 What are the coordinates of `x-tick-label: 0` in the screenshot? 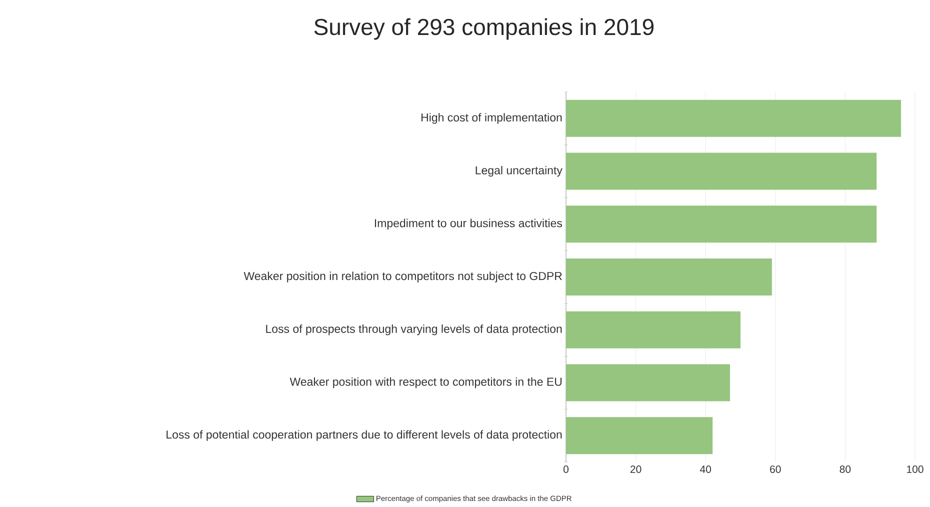 It's located at (566, 469).